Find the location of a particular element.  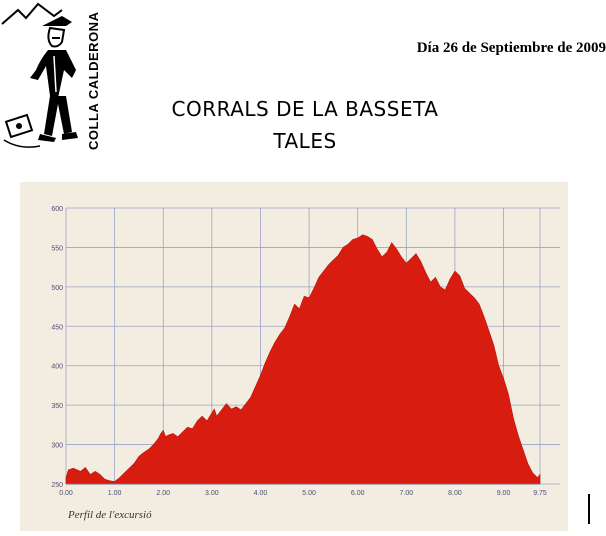

x-tick-label: 8.00 is located at coordinates (455, 493).